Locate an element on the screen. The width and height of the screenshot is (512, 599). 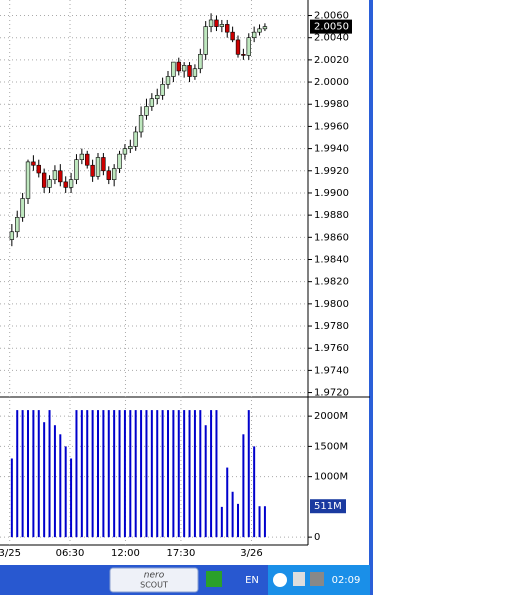
y-tick-label: 1.9900 is located at coordinates (331, 193).